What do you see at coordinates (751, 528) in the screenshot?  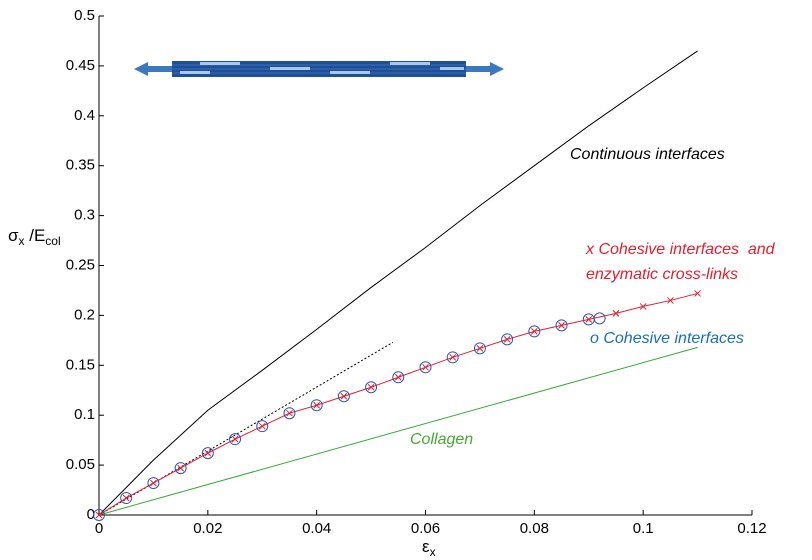 I see `x-tick-label: 0.12` at bounding box center [751, 528].